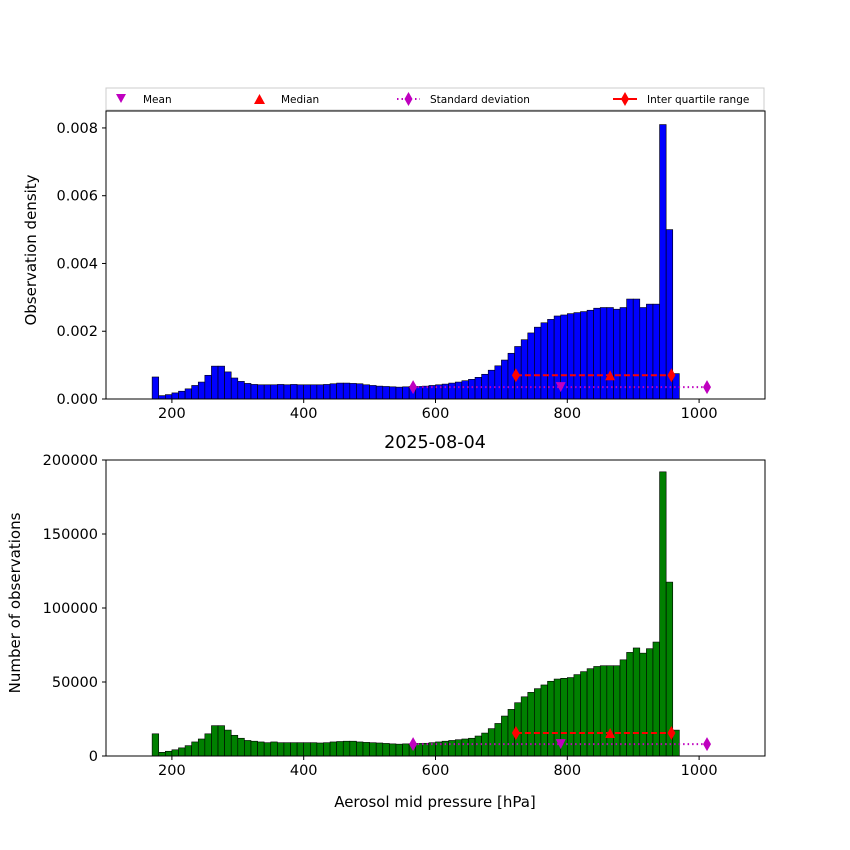  Describe the element at coordinates (157, 100) in the screenshot. I see `legend-mean-label: Mean` at that location.